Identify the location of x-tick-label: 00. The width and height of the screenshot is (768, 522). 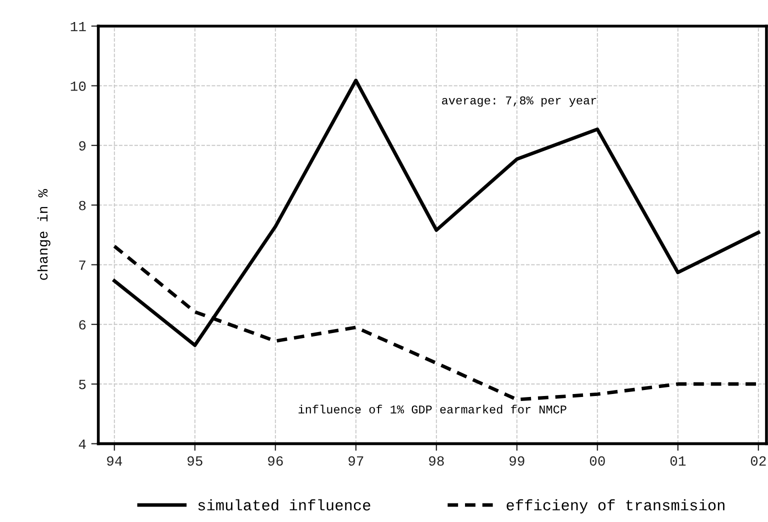
(597, 461).